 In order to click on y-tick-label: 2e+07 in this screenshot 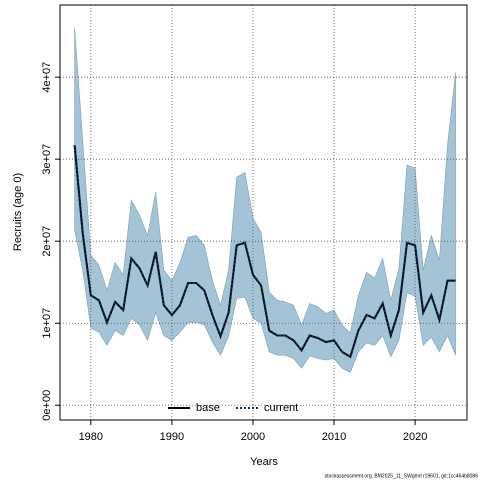, I will do `click(47, 241)`.